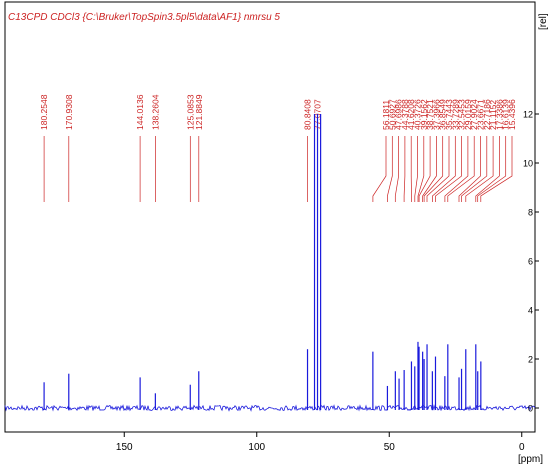  Describe the element at coordinates (530, 360) in the screenshot. I see `y-tick-label: 2` at that location.